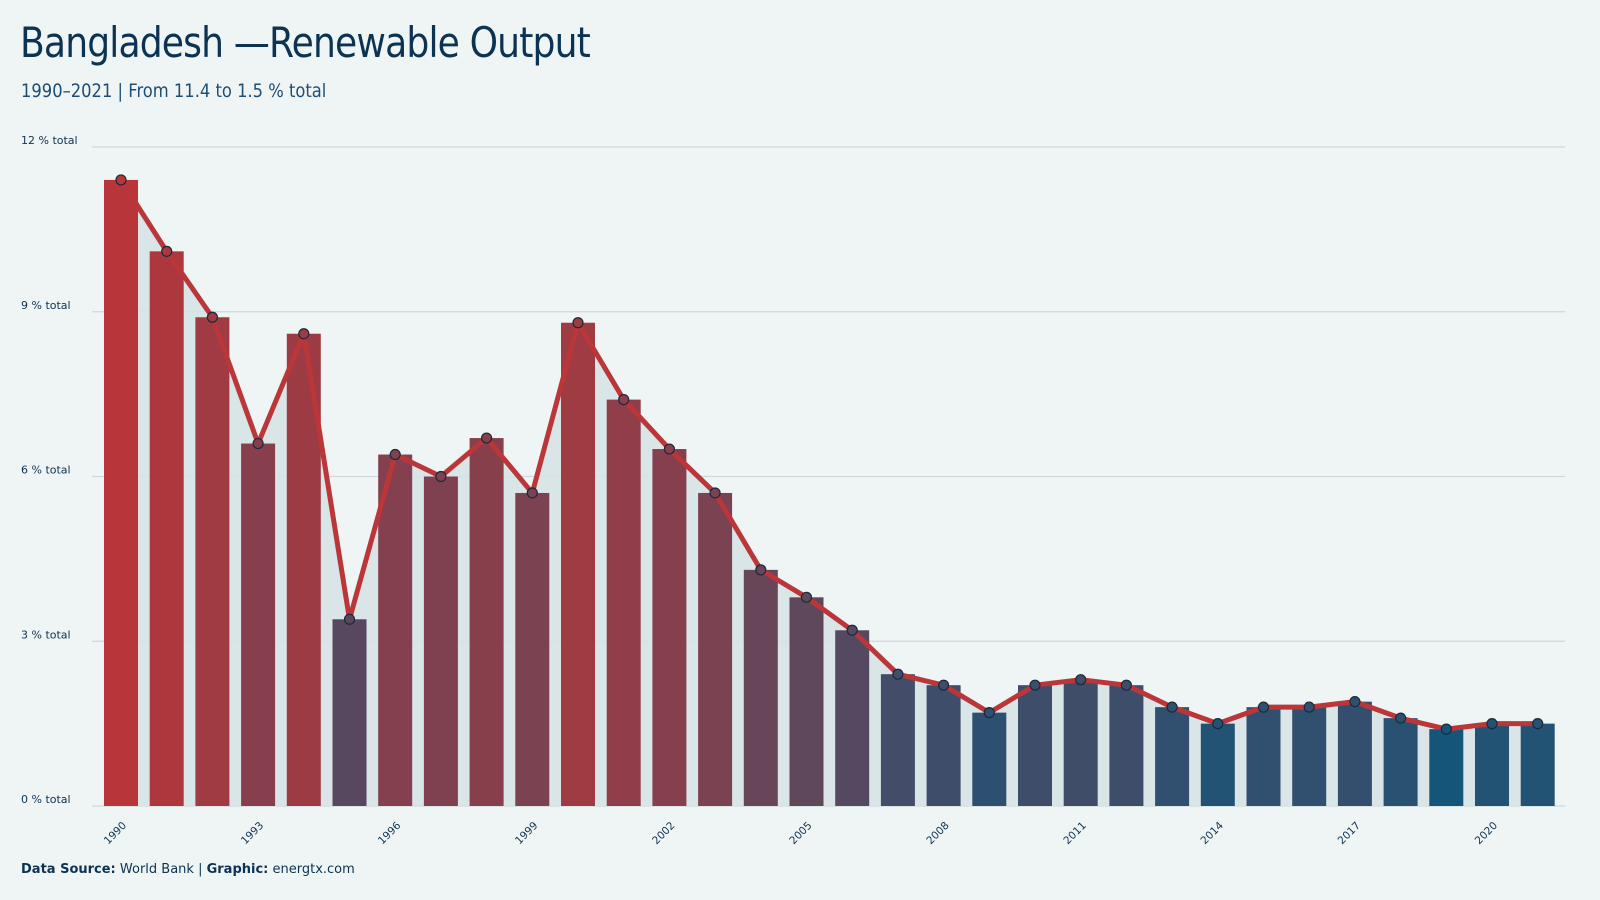  What do you see at coordinates (1400, 718) in the screenshot?
I see `point-2018` at bounding box center [1400, 718].